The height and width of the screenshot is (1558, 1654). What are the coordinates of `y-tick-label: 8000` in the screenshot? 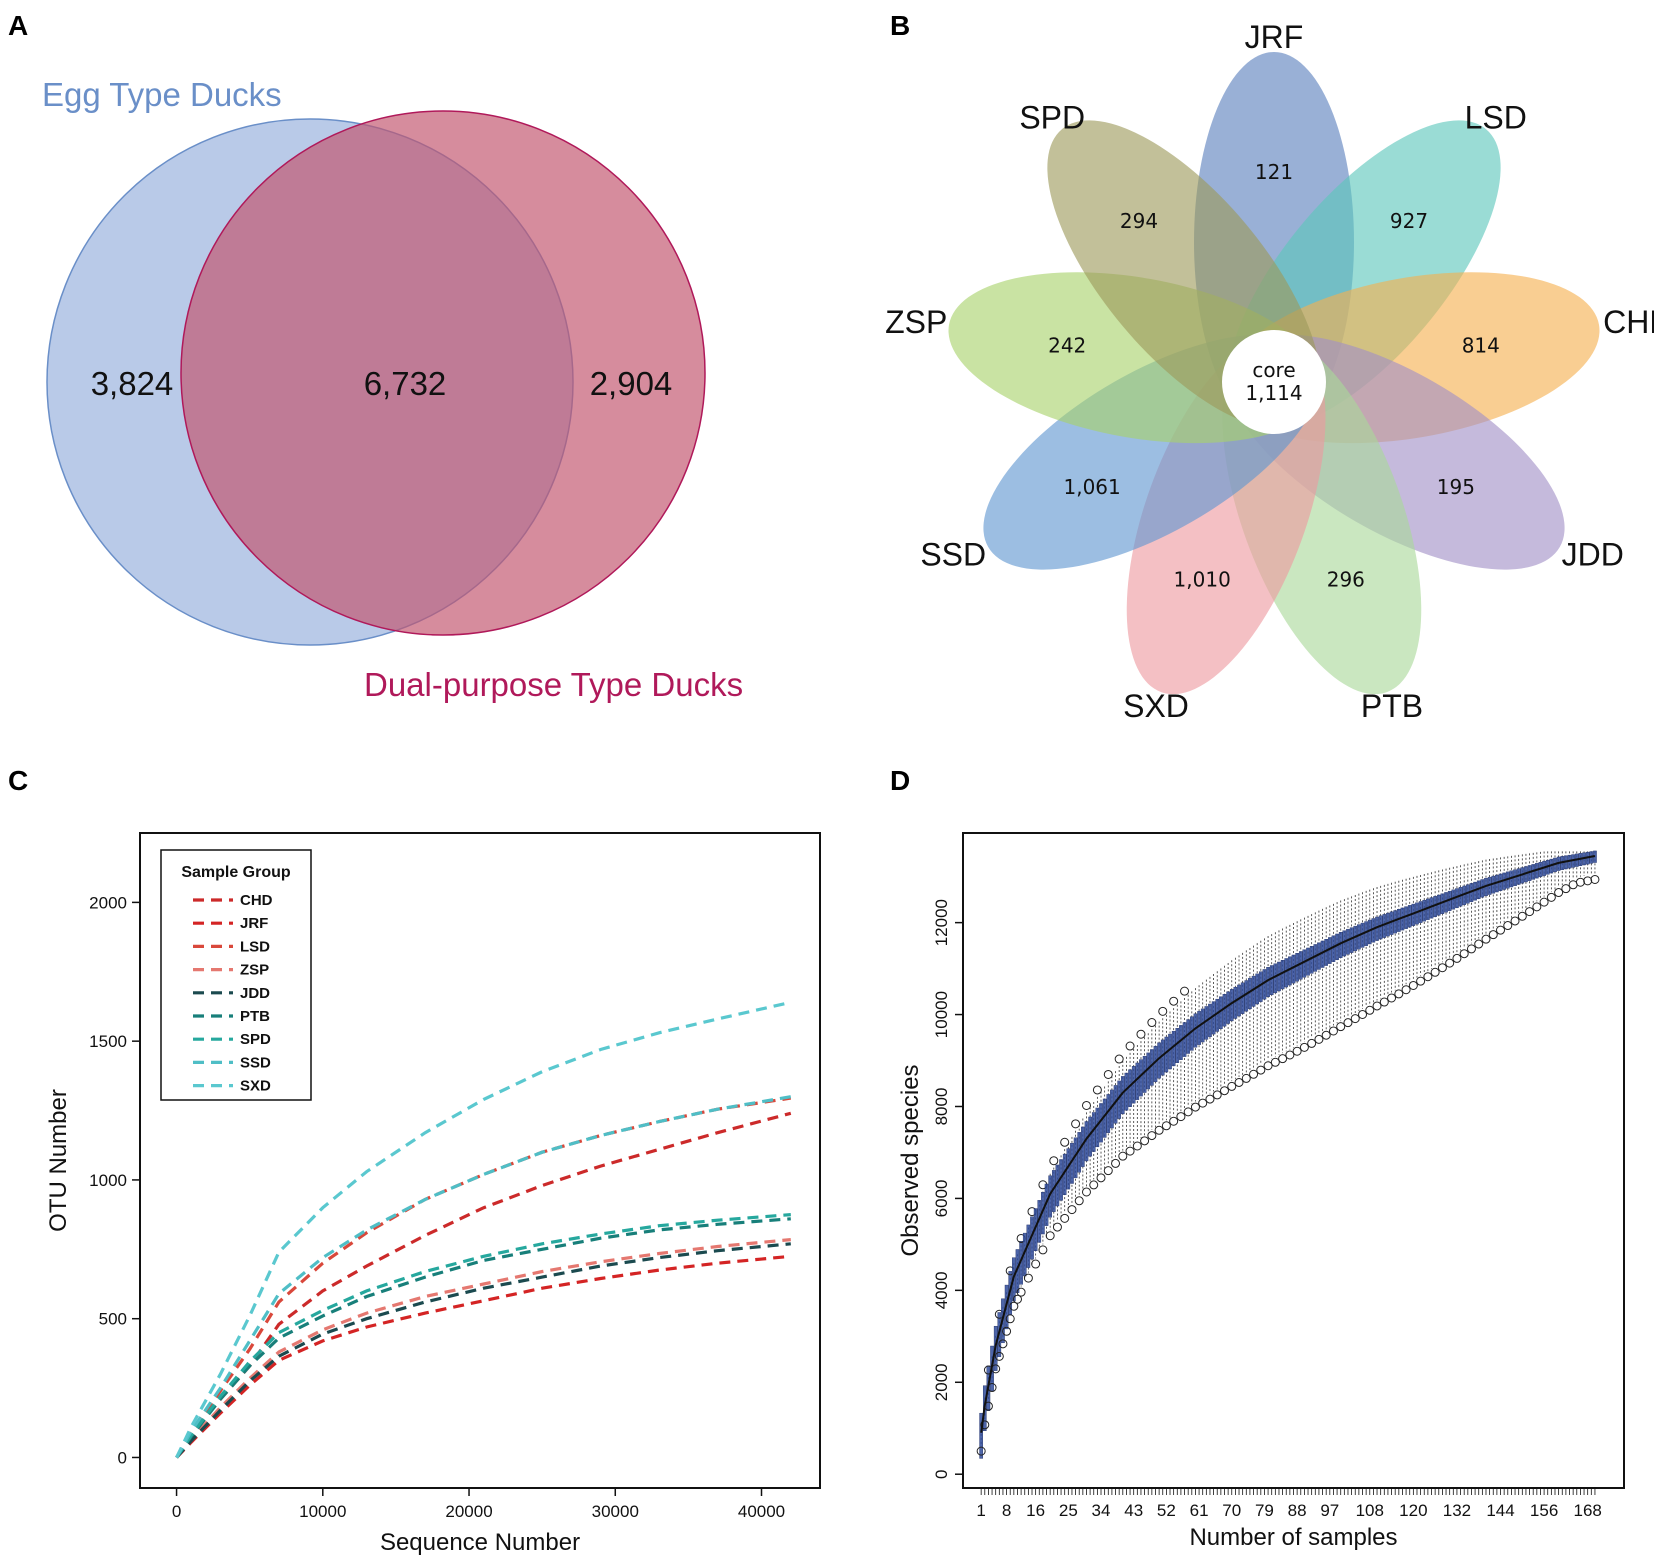 It's located at (941, 1107).